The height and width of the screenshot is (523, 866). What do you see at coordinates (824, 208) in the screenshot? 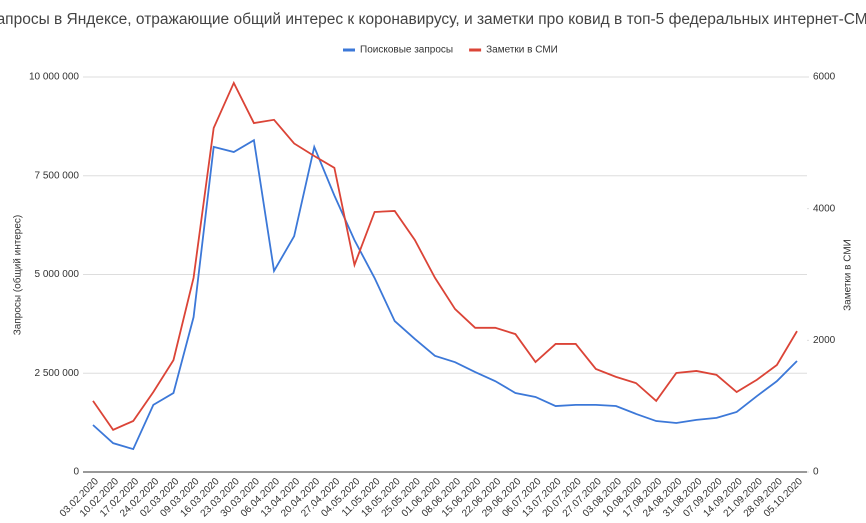
I see `y2-tick-label: 4000` at bounding box center [824, 208].